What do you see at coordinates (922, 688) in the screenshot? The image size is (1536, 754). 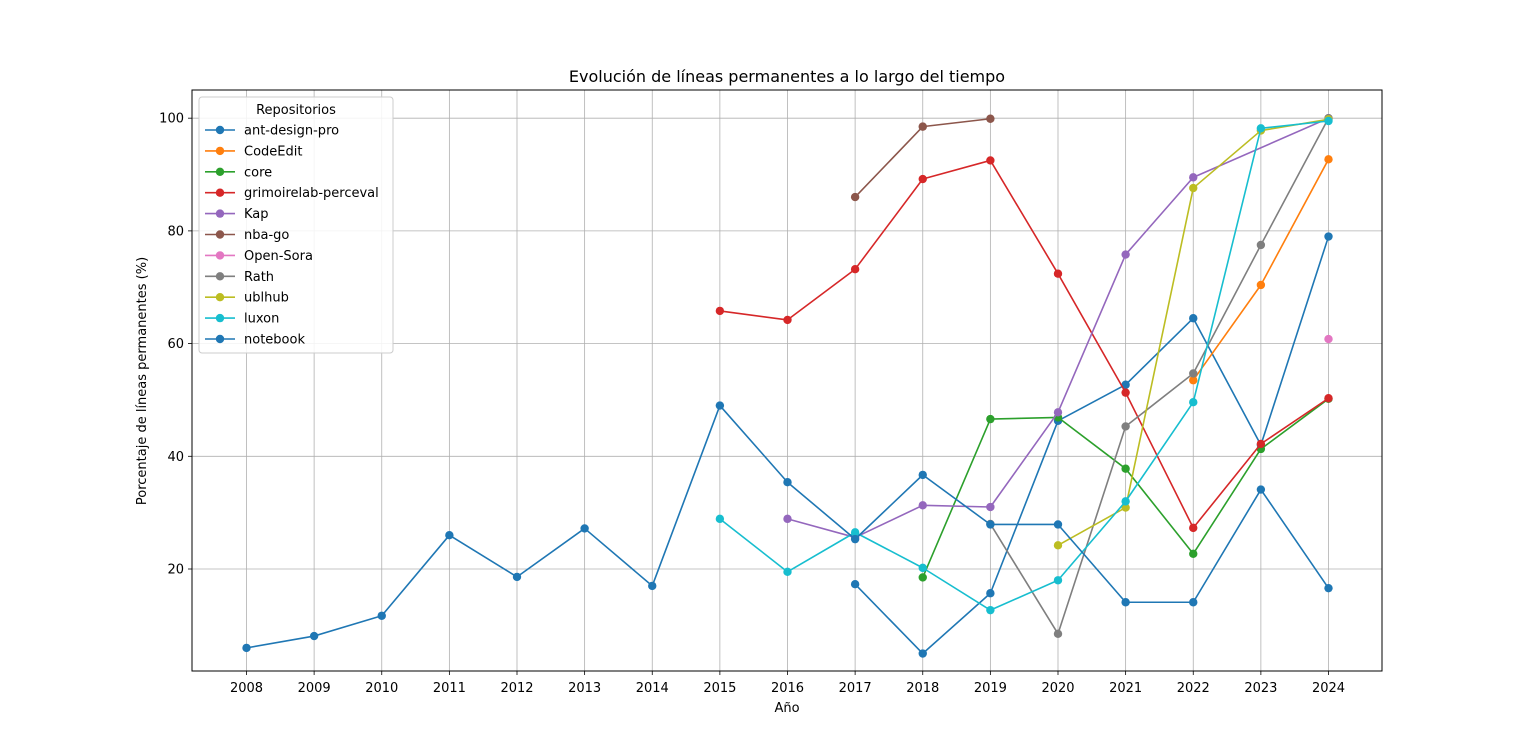 I see `x-tick-label: 2018` at bounding box center [922, 688].